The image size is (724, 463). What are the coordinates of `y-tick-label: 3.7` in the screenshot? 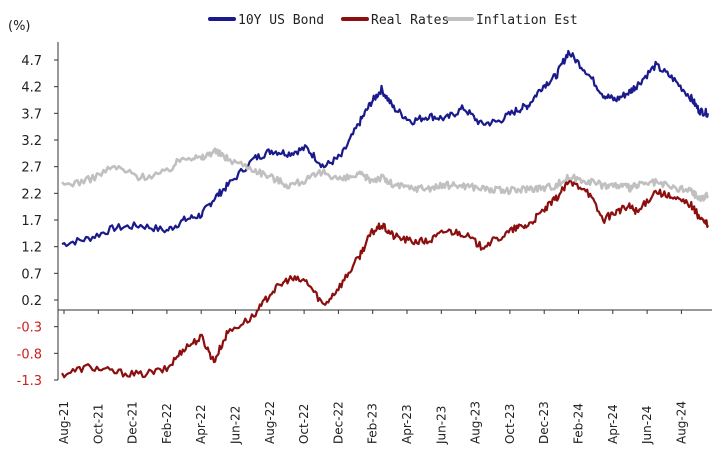 It's located at (31, 114).